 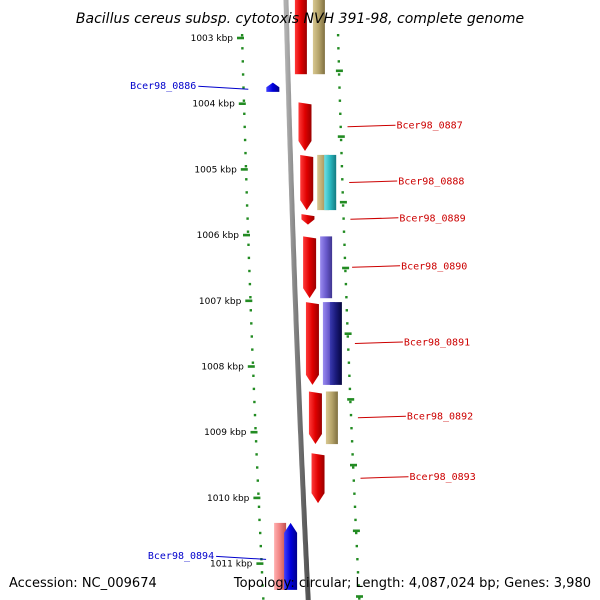 What do you see at coordinates (222, 368) in the screenshot?
I see `kbp-tick-label: 1008 kbp` at bounding box center [222, 368].